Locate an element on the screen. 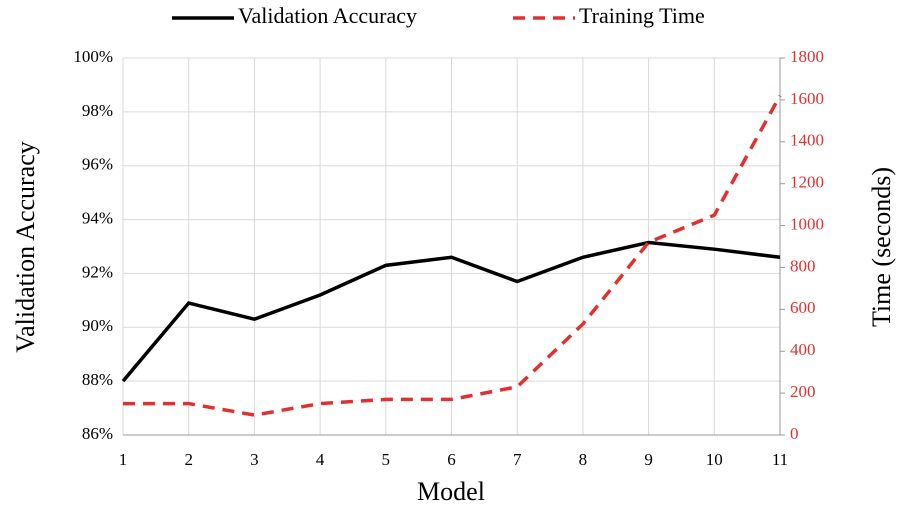 The image size is (900, 516). y2-tick-label: 1000 is located at coordinates (807, 223).